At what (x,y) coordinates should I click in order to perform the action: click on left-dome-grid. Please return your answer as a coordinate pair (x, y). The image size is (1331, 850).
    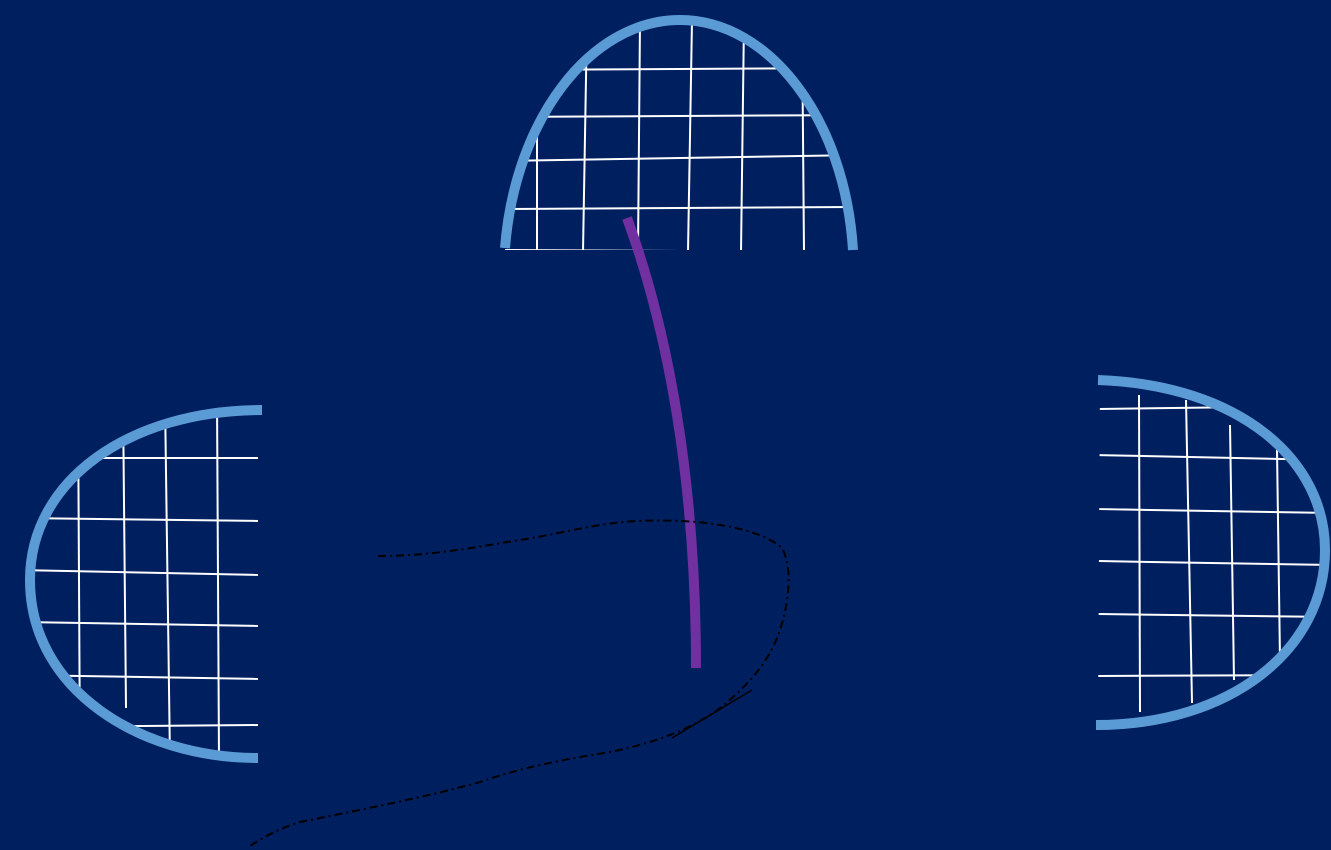
    Looking at the image, I should click on (146, 580).